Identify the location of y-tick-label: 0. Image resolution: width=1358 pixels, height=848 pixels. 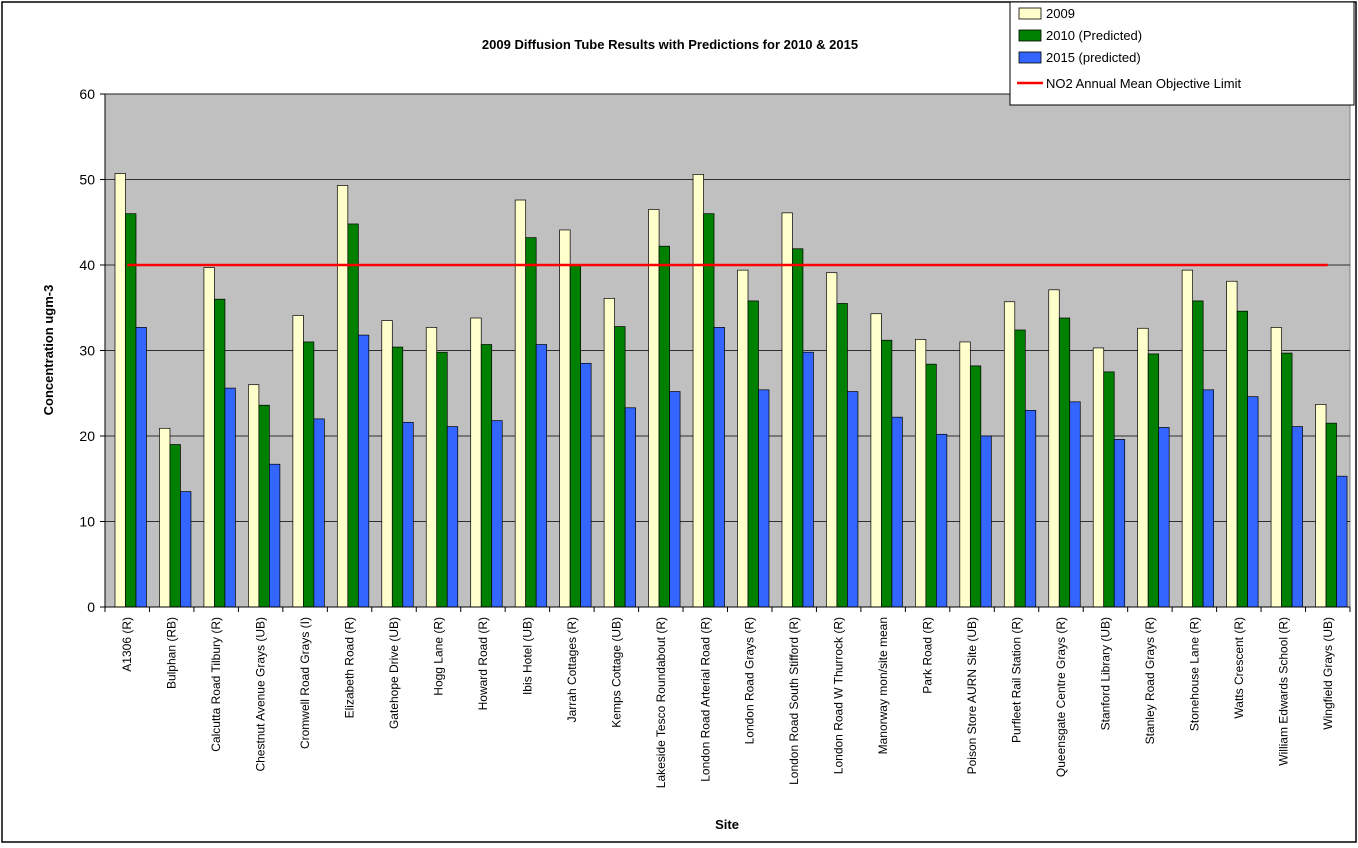
(91, 607).